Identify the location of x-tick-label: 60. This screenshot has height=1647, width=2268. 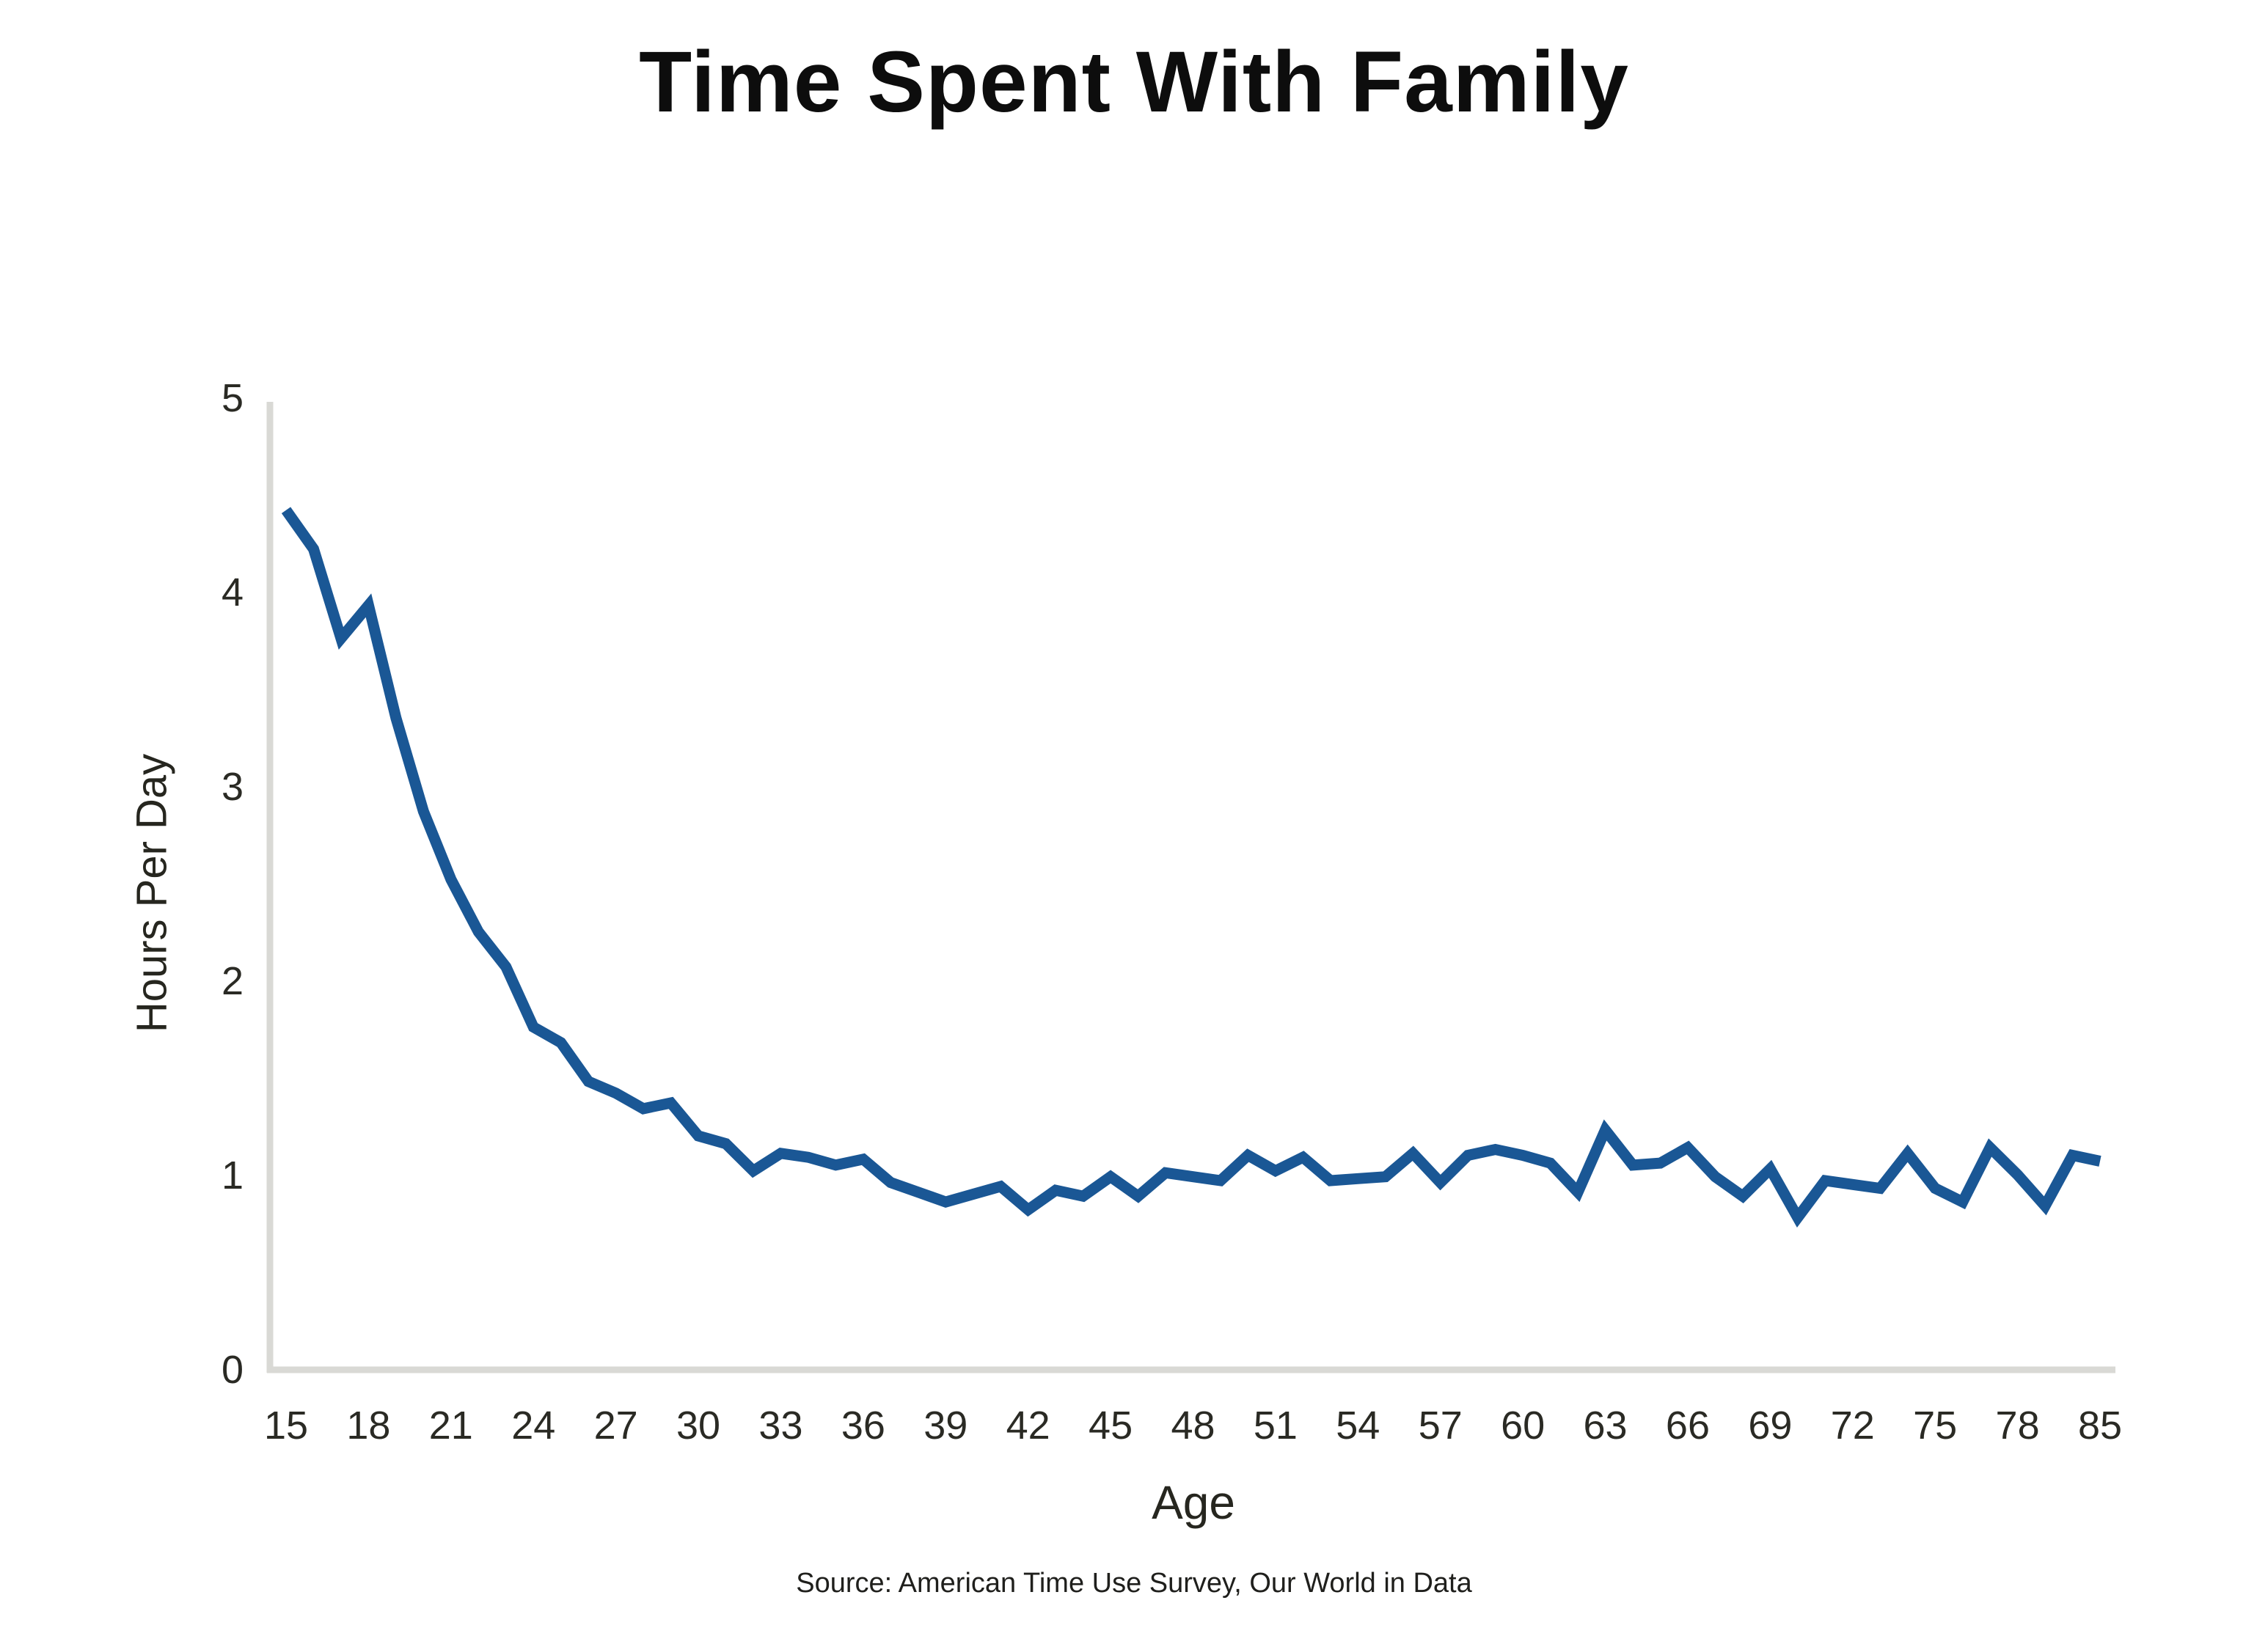
(1523, 1426).